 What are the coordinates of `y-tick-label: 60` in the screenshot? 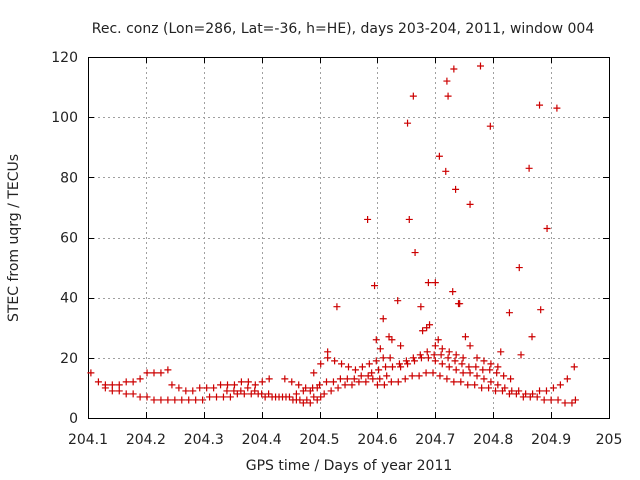 It's located at (69, 239).